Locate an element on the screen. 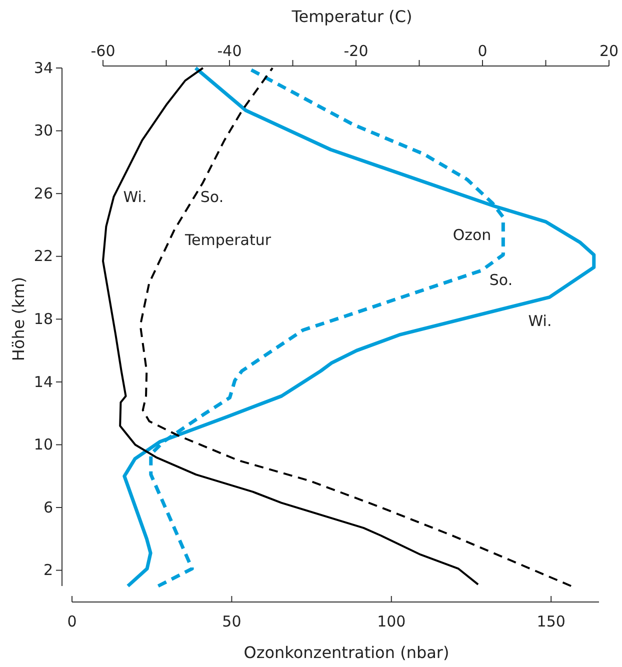 The width and height of the screenshot is (622, 667). x-tick-label: 0 is located at coordinates (72, 621).